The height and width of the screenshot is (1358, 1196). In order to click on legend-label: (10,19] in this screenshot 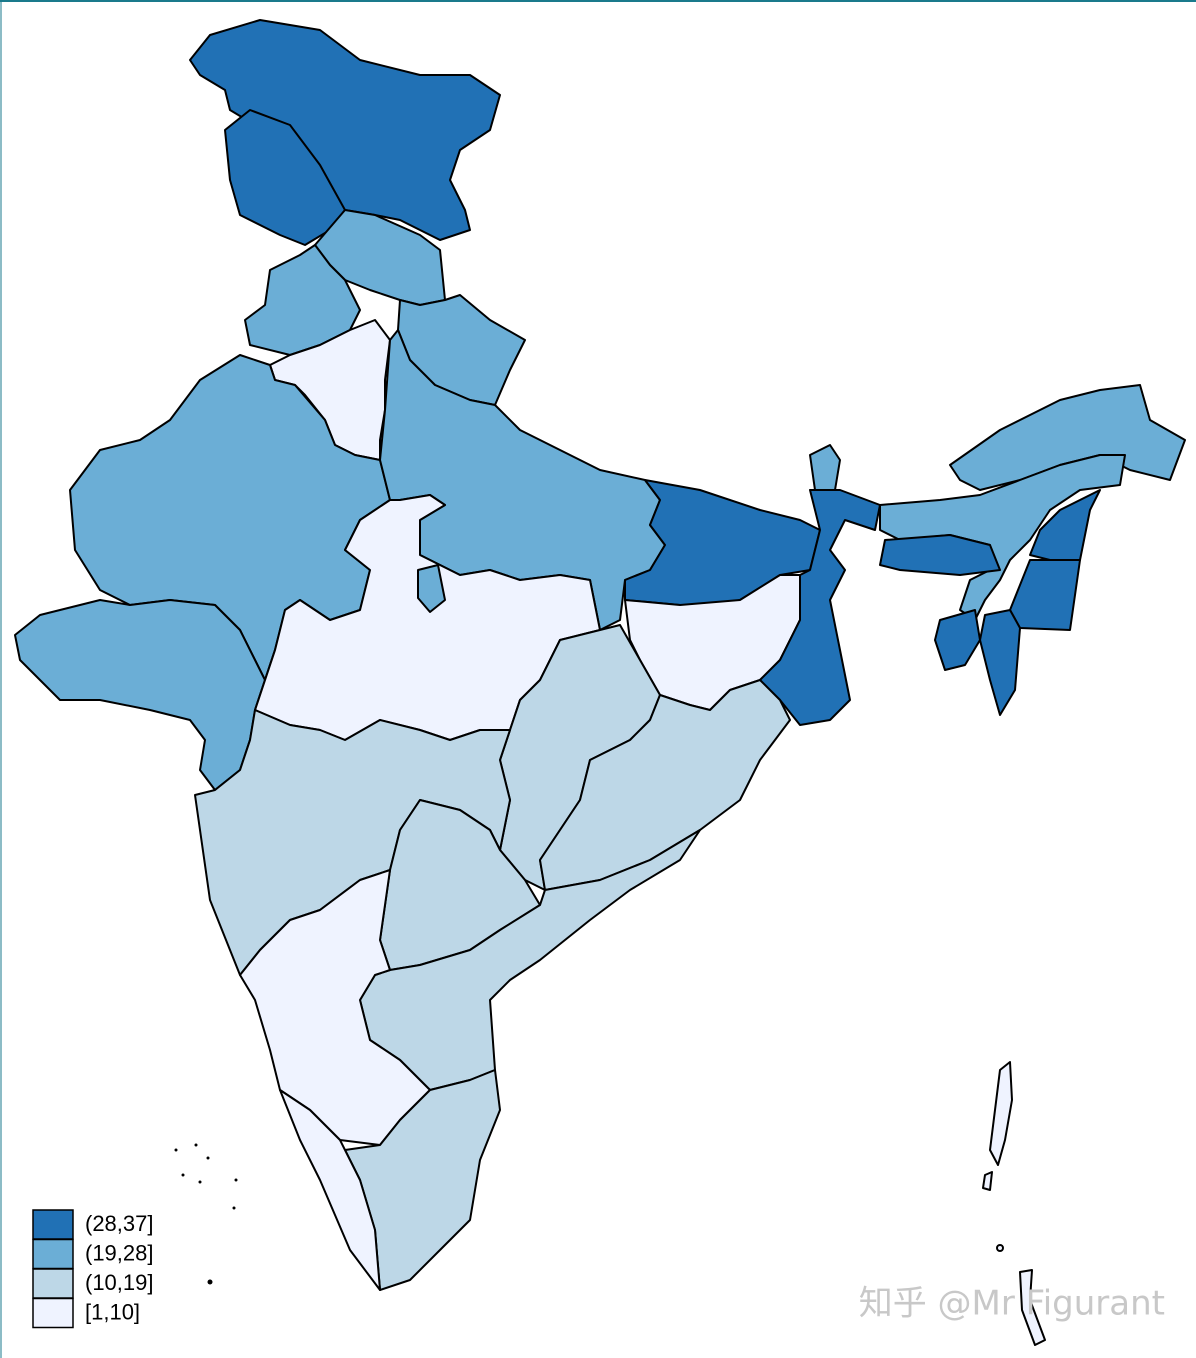, I will do `click(119, 1282)`.